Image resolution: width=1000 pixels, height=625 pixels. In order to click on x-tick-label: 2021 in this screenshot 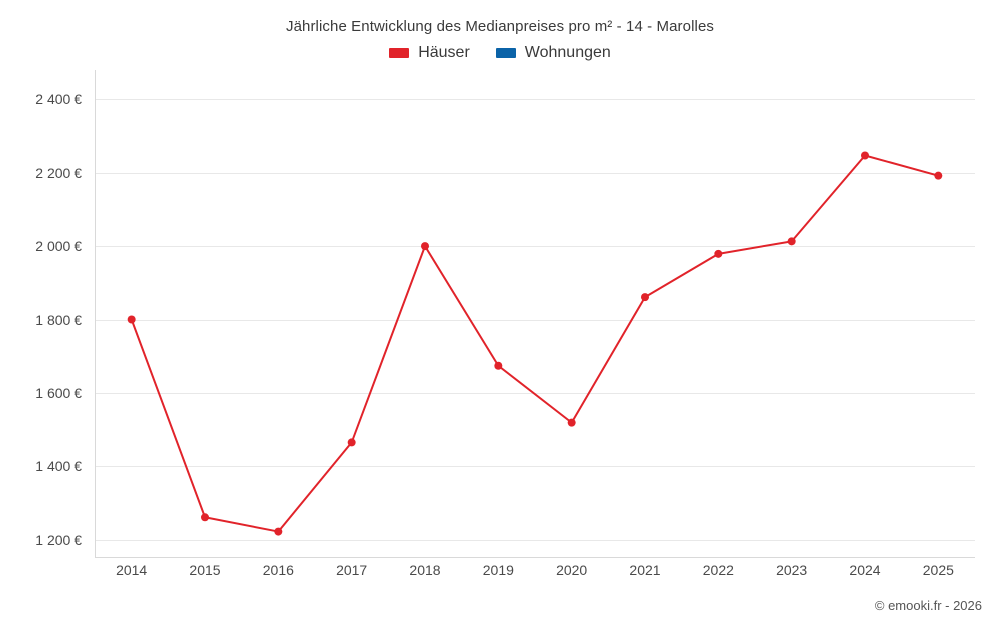, I will do `click(645, 570)`.